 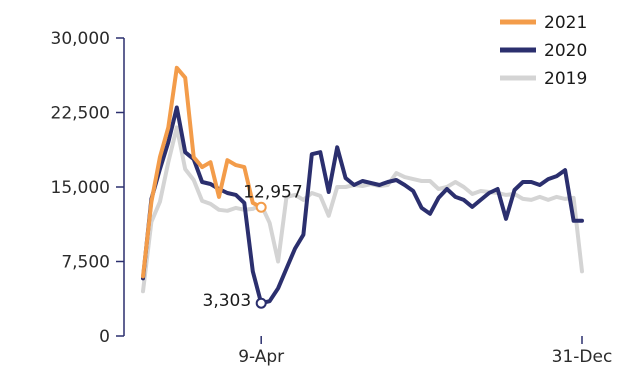 What do you see at coordinates (272, 192) in the screenshot?
I see `annotation-label-2021: 12,957` at bounding box center [272, 192].